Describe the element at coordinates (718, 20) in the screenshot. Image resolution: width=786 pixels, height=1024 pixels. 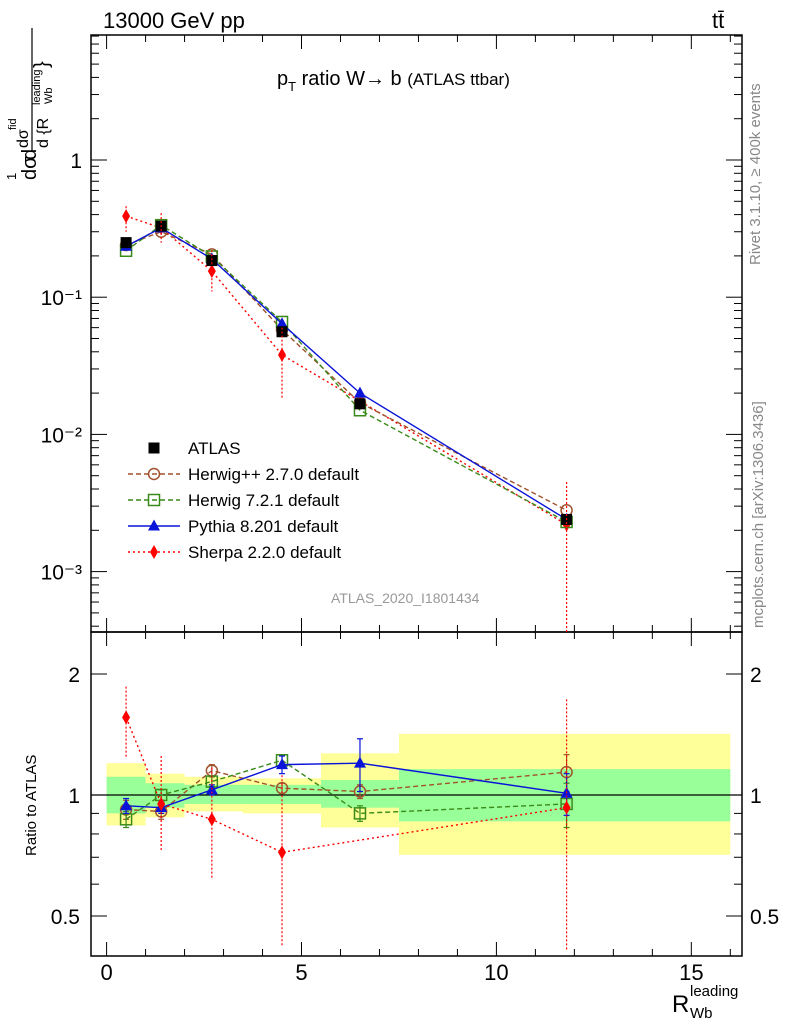
I see `process-label: tt̄` at that location.